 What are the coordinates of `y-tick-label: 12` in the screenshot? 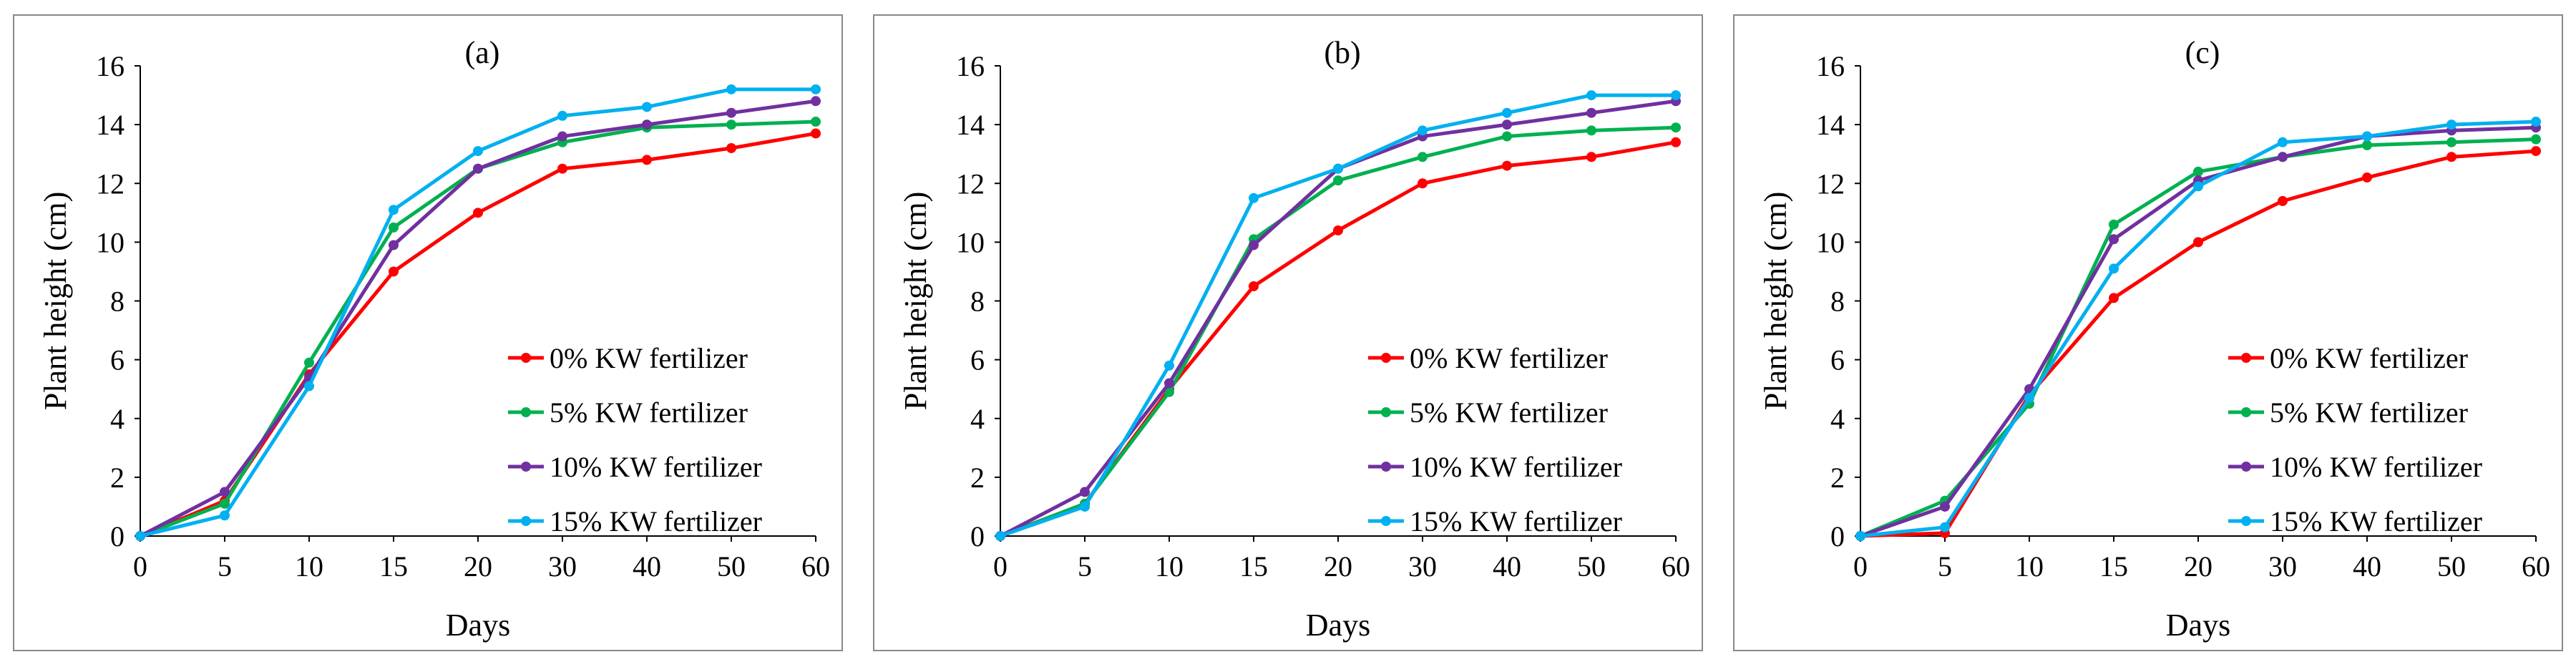 It's located at (970, 183).